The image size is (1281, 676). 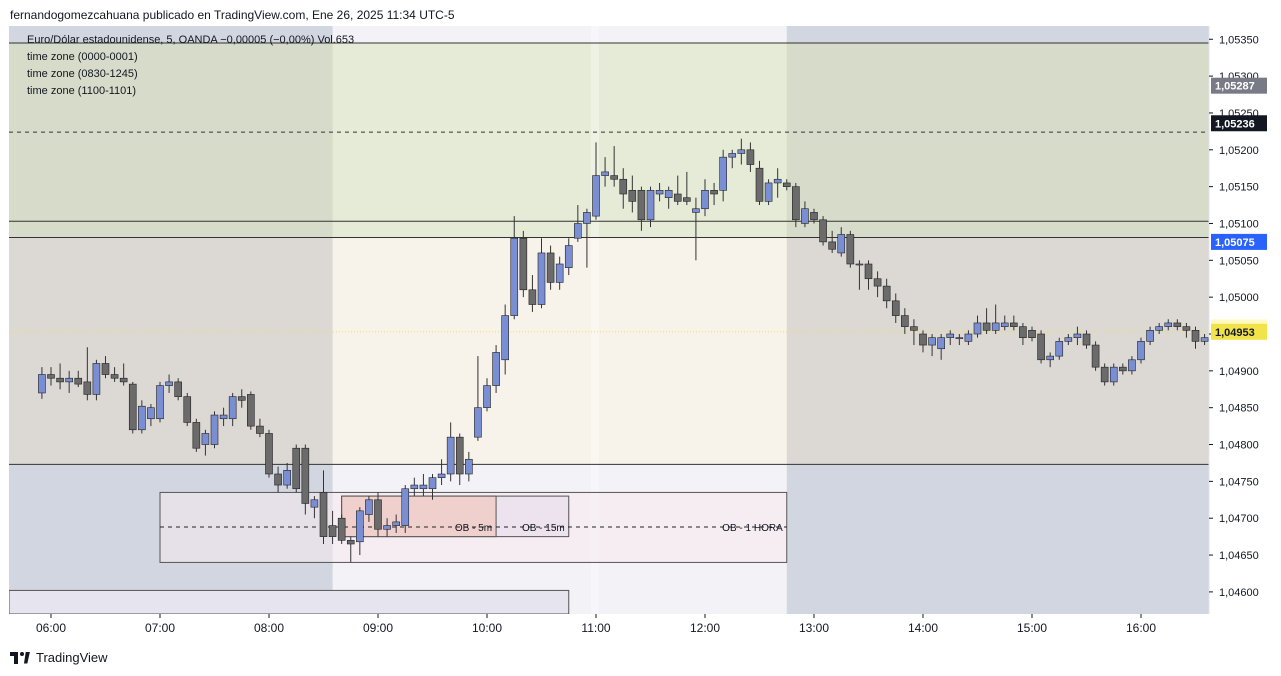 What do you see at coordinates (1235, 124) in the screenshot?
I see `price-marker-label: 1,05236` at bounding box center [1235, 124].